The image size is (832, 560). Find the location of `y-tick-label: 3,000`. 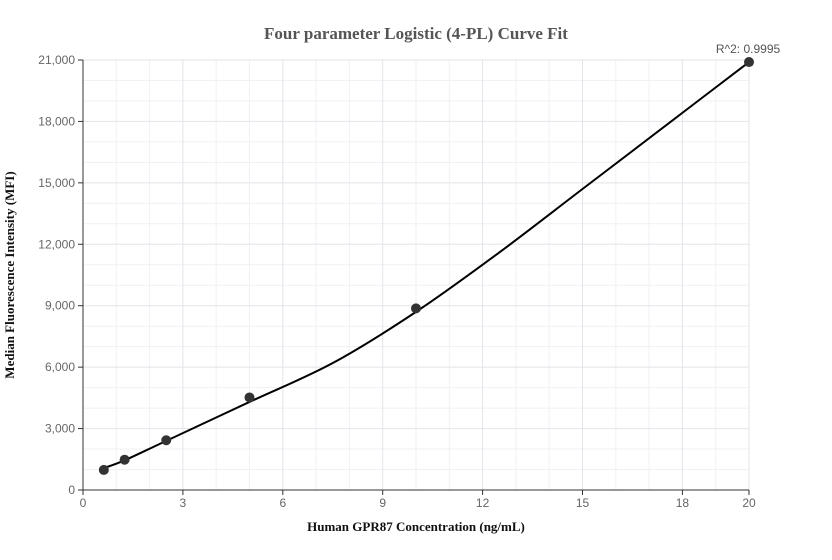

y-tick-label: 3,000 is located at coordinates (60, 429).